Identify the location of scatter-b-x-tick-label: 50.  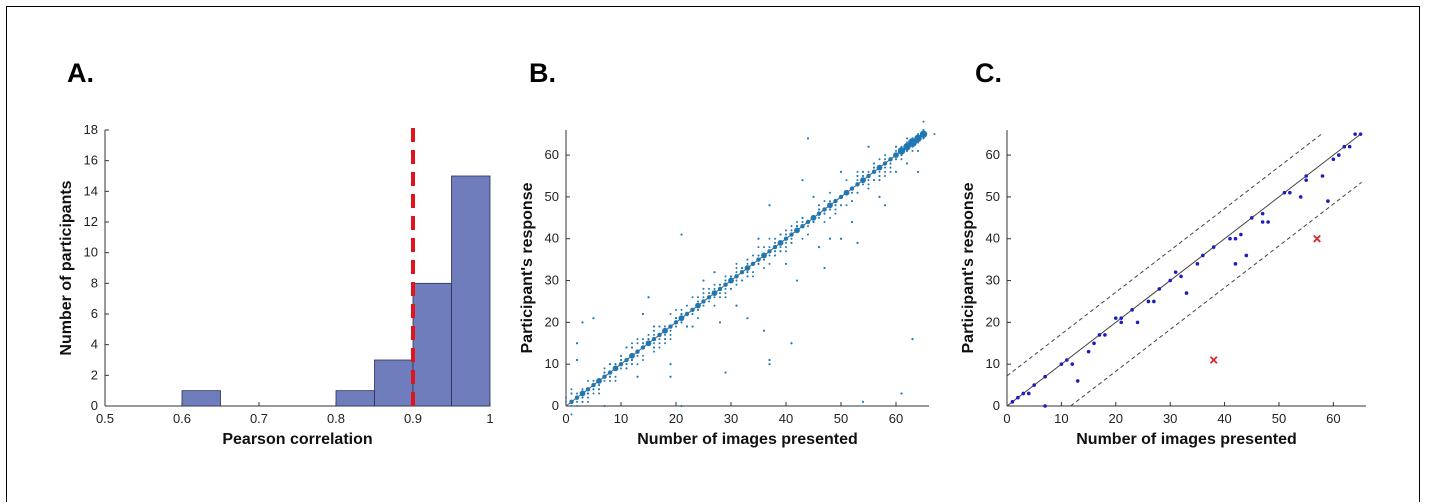
(841, 418).